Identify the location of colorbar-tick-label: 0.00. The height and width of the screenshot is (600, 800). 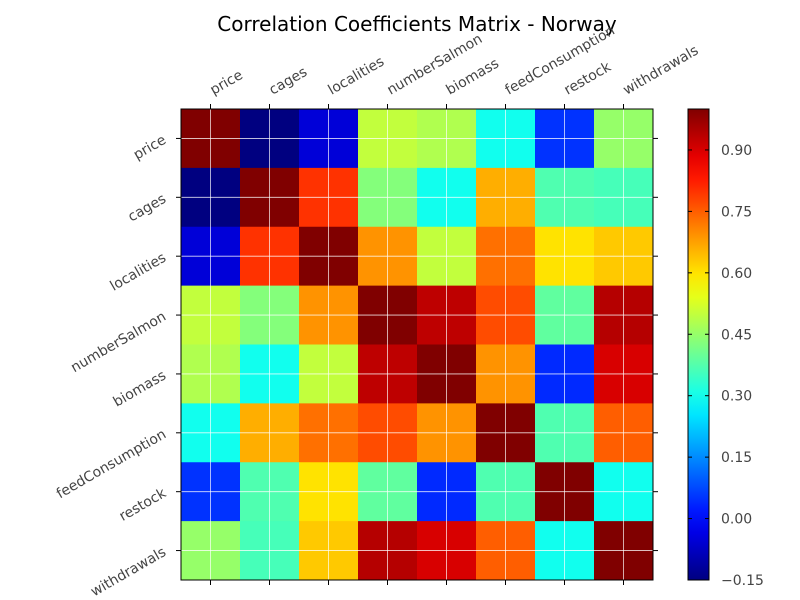
(736, 520).